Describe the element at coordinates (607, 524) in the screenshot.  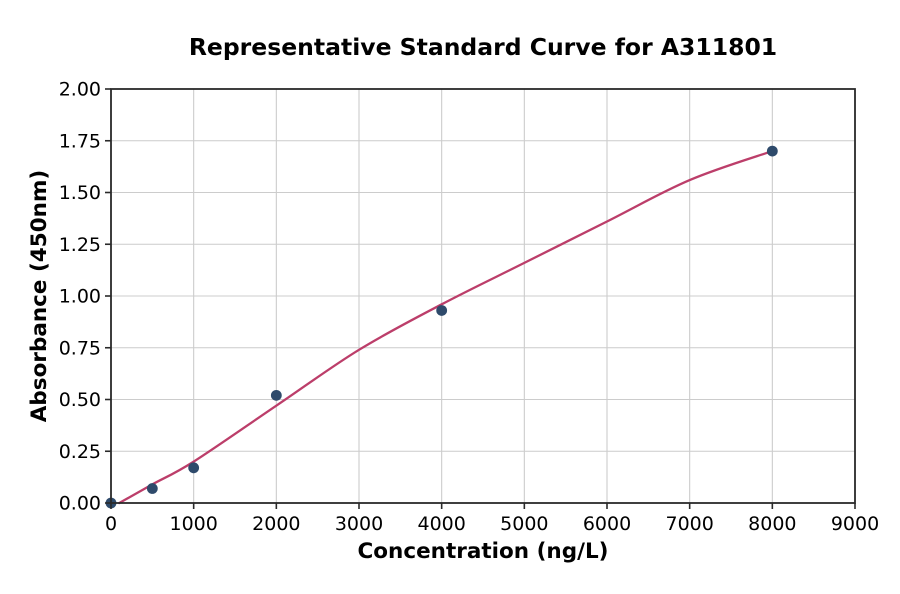
I see `x-tick-label: 6000` at that location.